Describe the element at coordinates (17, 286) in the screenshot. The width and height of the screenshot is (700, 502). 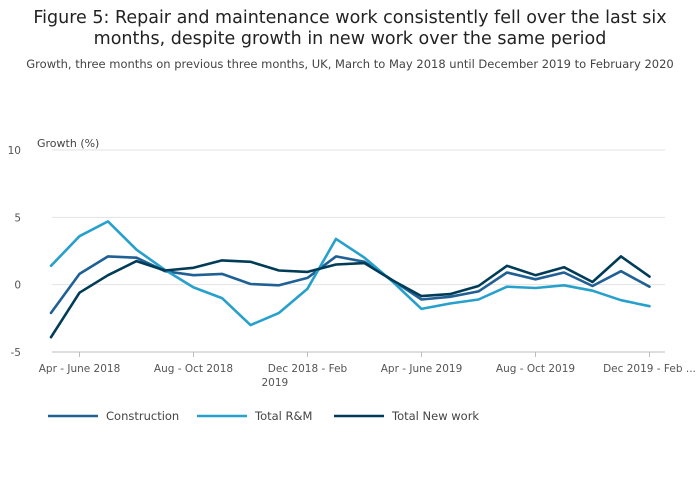
I see `y-tick-label: 0` at that location.